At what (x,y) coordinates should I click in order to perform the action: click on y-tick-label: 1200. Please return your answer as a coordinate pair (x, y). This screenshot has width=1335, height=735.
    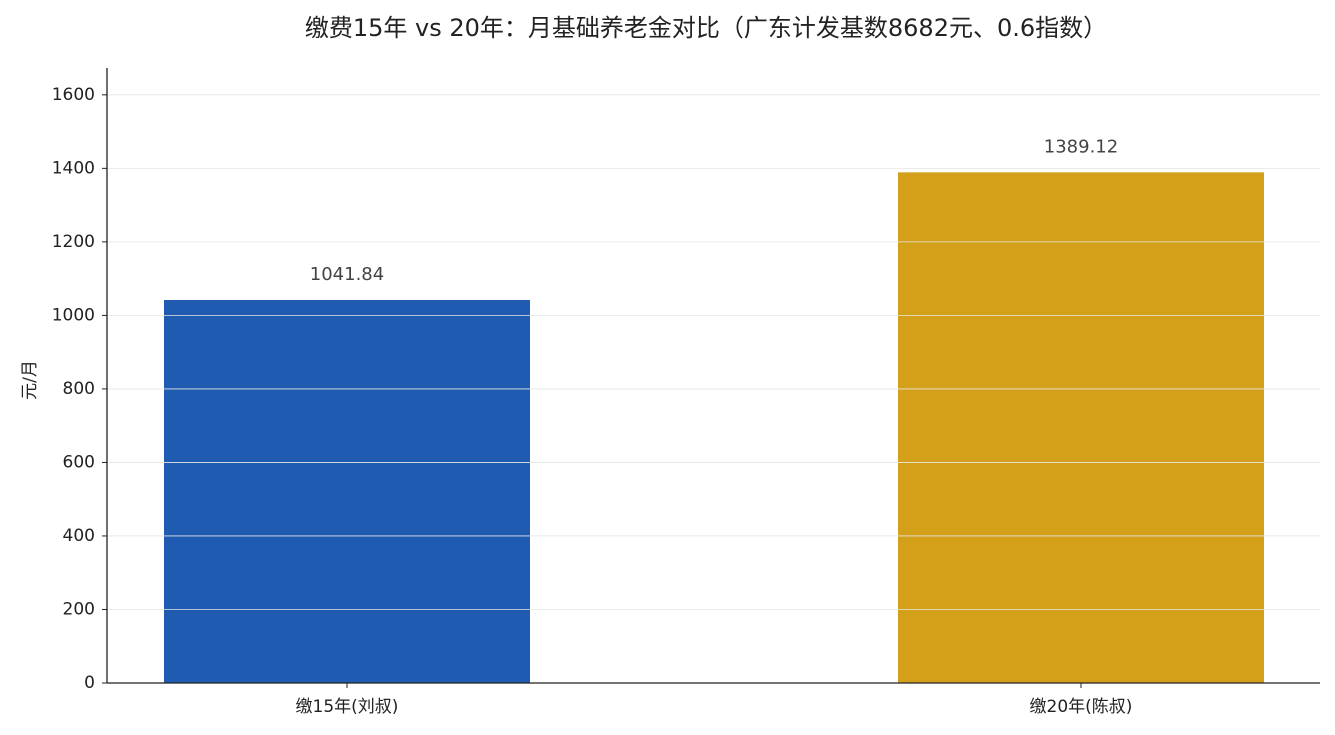
    Looking at the image, I should click on (73, 242).